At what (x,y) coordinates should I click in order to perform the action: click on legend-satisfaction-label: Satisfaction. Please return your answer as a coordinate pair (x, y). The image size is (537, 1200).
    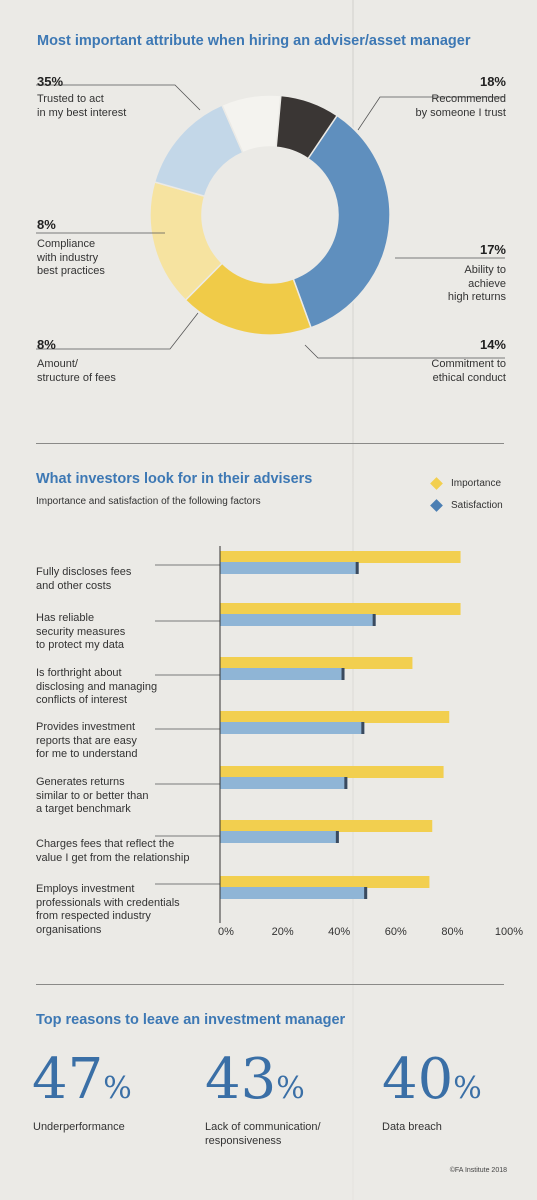
    Looking at the image, I should click on (477, 505).